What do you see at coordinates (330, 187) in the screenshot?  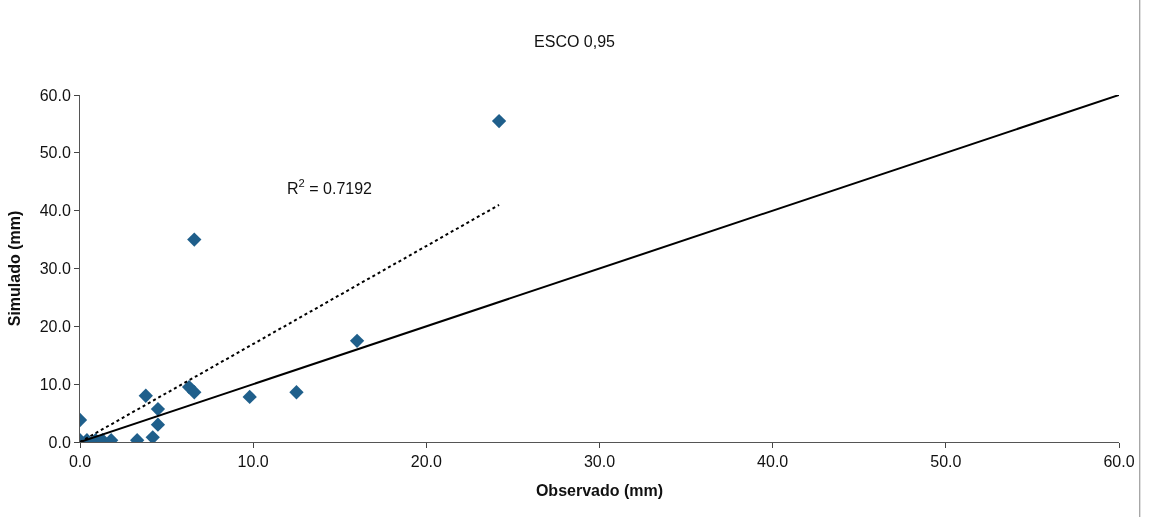 I see `annotation: R$^{2}$ = 0.7192` at bounding box center [330, 187].